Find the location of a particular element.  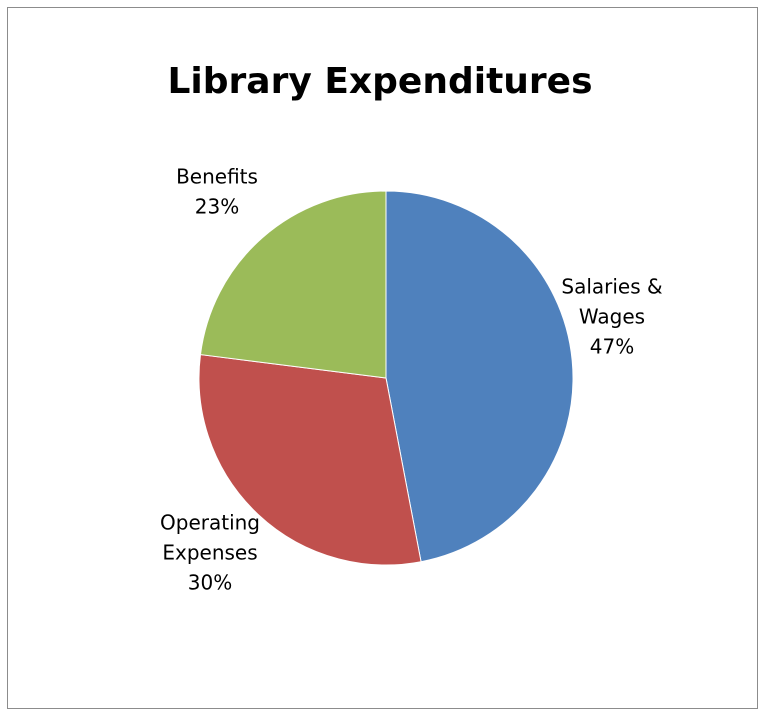

data-label-operating-expenses: Operating Expenses 30% is located at coordinates (210, 553).